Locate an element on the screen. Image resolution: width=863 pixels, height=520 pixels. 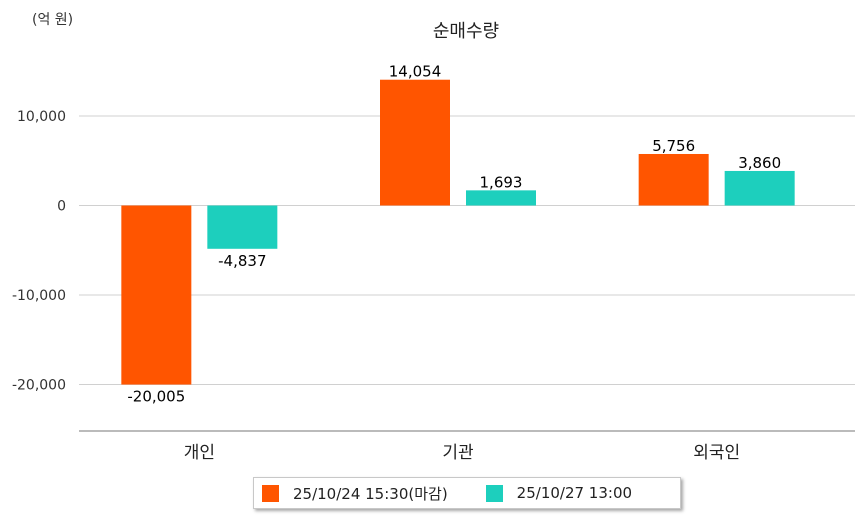
data-label: 3,860 is located at coordinates (759, 163).